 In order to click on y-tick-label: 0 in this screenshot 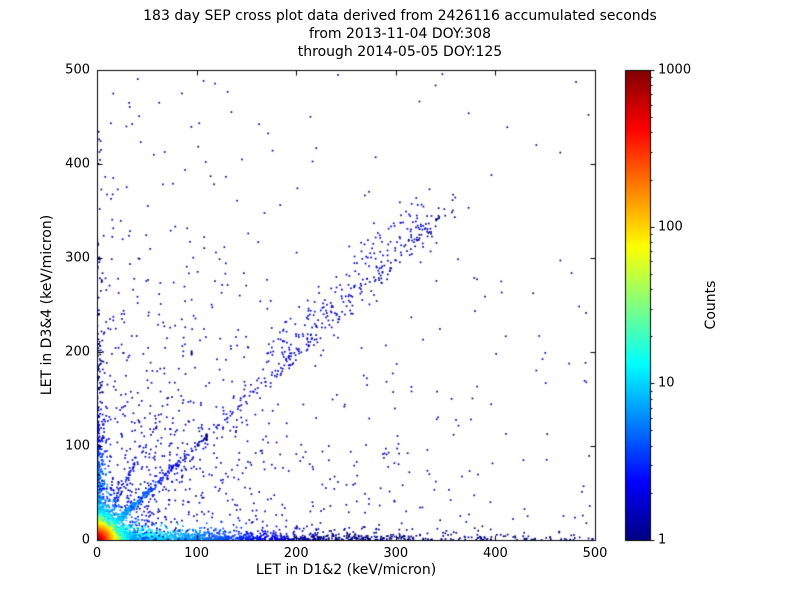, I will do `click(85, 540)`.